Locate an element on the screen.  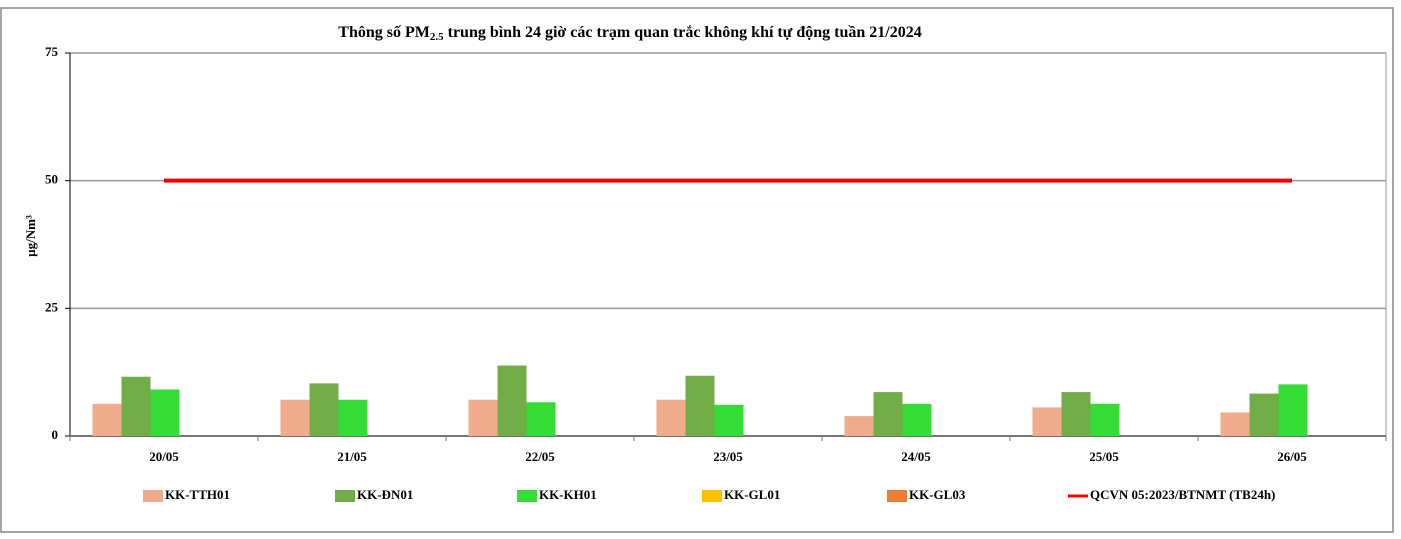
title-subscript: 2.5 is located at coordinates (437, 37).